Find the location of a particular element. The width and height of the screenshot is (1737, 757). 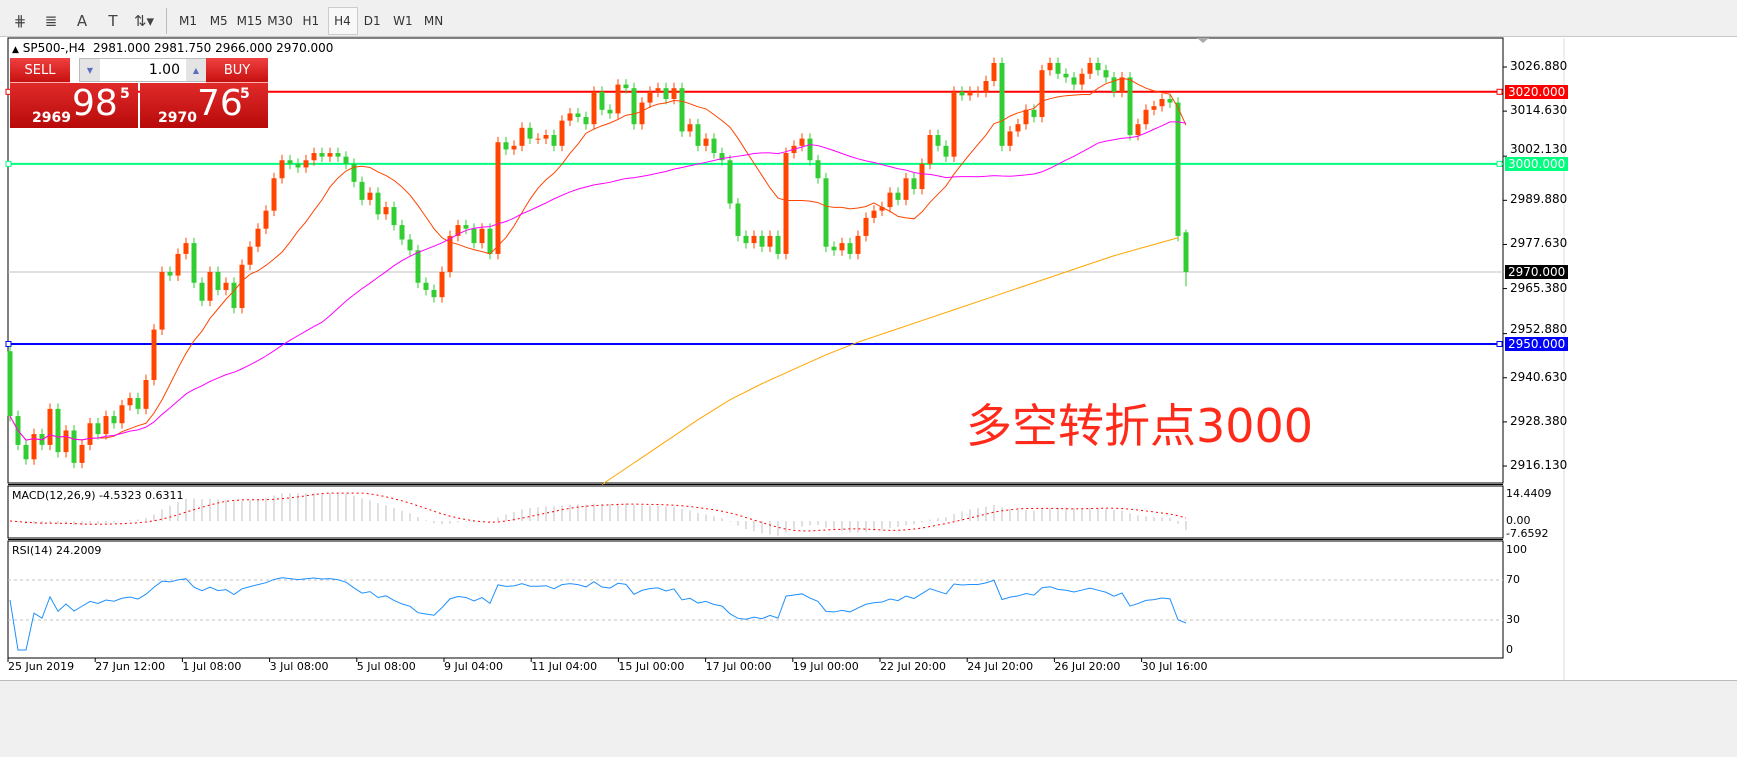

toolbar is located at coordinates (868, 18).